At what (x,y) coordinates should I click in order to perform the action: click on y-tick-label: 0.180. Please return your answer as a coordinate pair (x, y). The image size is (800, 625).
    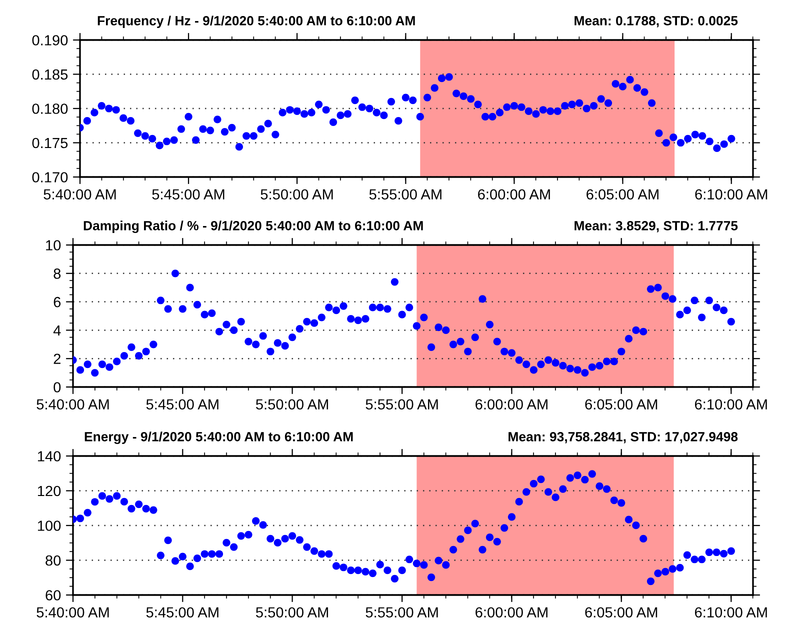
    Looking at the image, I should click on (50, 109).